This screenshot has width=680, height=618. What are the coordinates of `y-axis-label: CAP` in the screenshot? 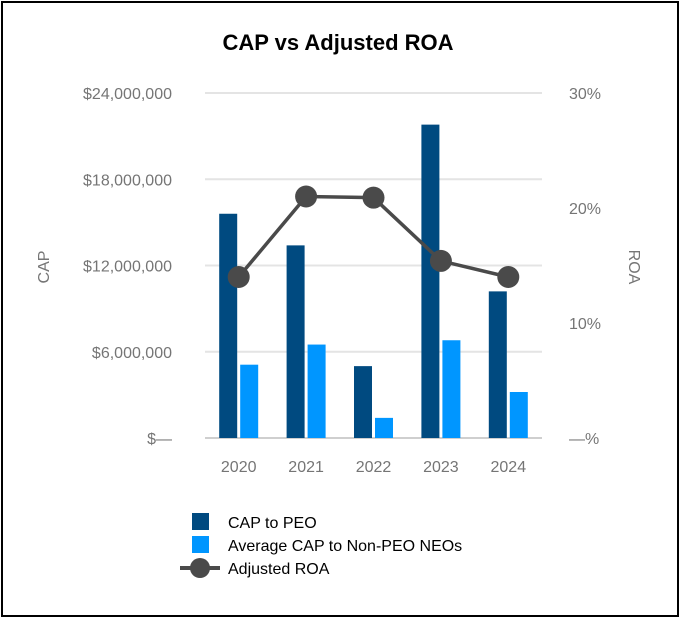 It's located at (44, 267).